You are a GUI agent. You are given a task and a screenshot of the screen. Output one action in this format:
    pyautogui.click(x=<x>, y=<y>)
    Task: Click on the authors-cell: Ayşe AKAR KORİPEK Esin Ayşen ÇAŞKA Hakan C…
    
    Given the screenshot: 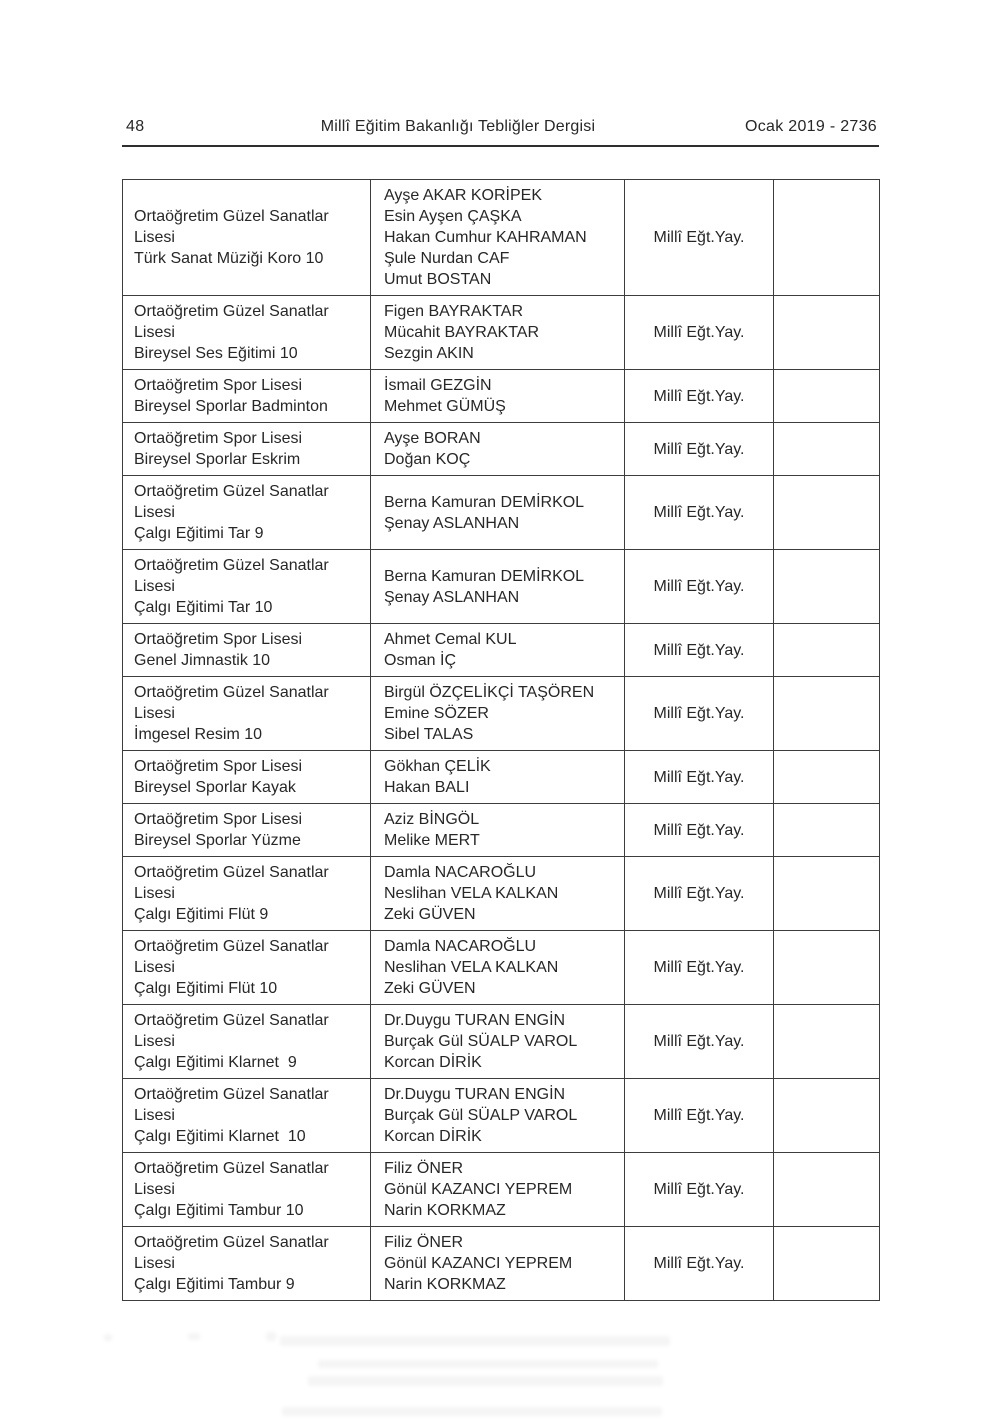 What is the action you would take?
    pyautogui.click(x=497, y=237)
    